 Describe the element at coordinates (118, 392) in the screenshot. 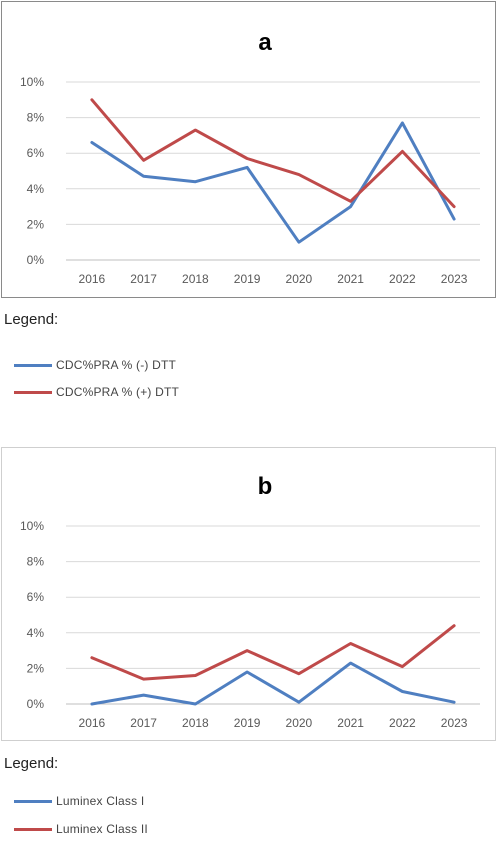

I see `legend-a-label-2: CDC%PRA % (+) DTT` at that location.